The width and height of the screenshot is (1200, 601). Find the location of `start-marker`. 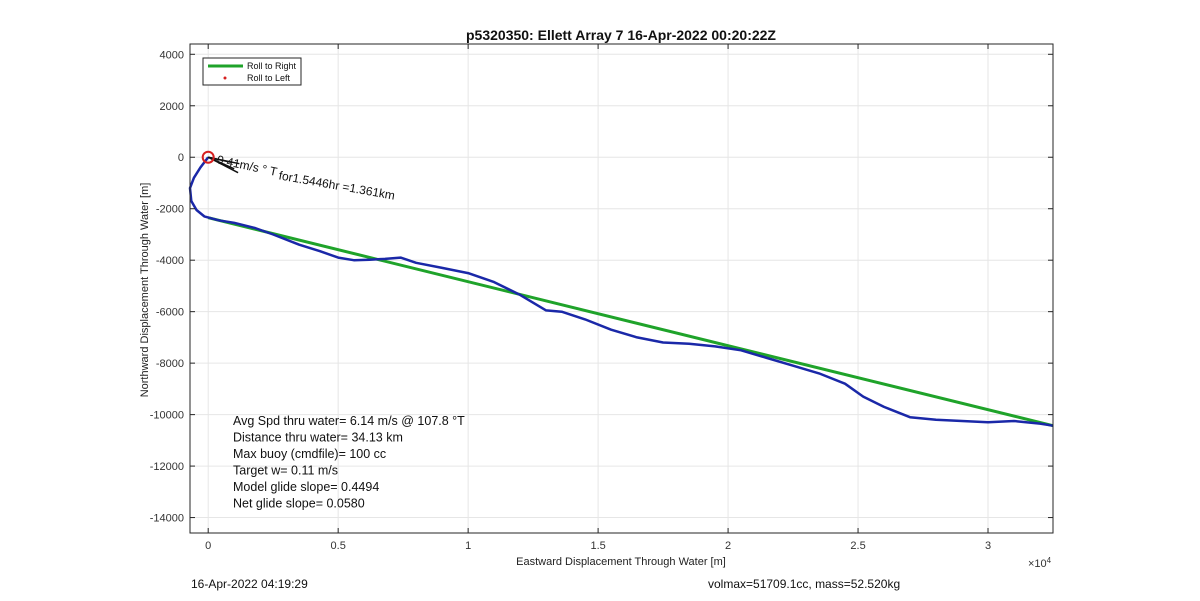

start-marker is located at coordinates (208, 157).